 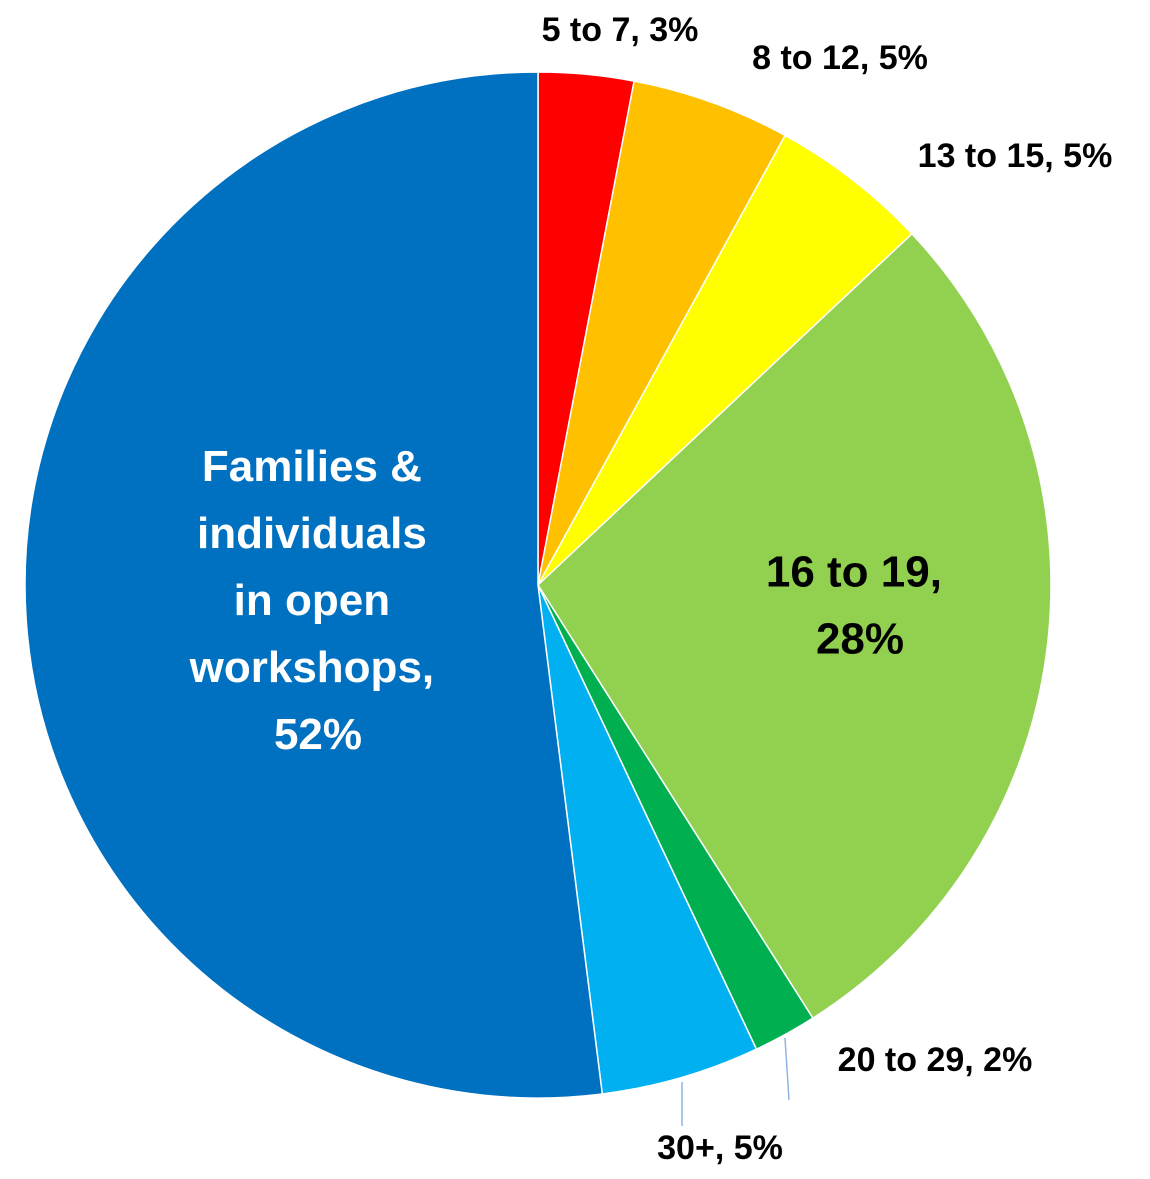 I want to click on data-label: 30+, 5%, so click(x=720, y=1148).